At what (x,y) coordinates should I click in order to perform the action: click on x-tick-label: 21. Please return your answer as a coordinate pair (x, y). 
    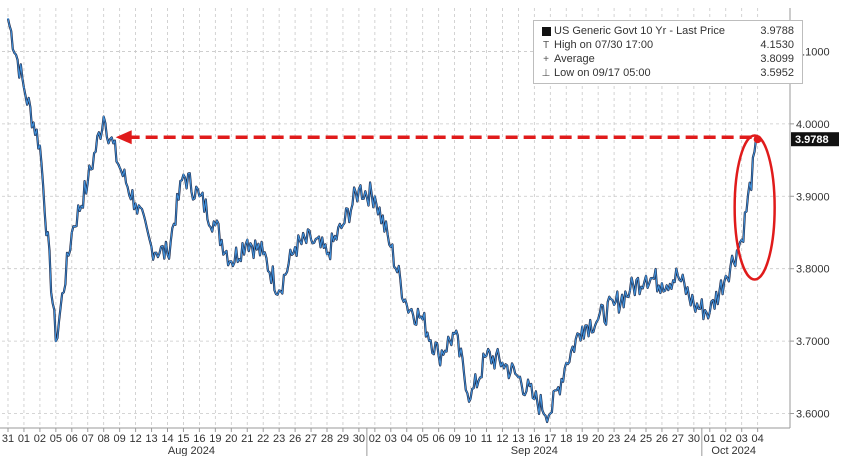
    Looking at the image, I should click on (247, 439).